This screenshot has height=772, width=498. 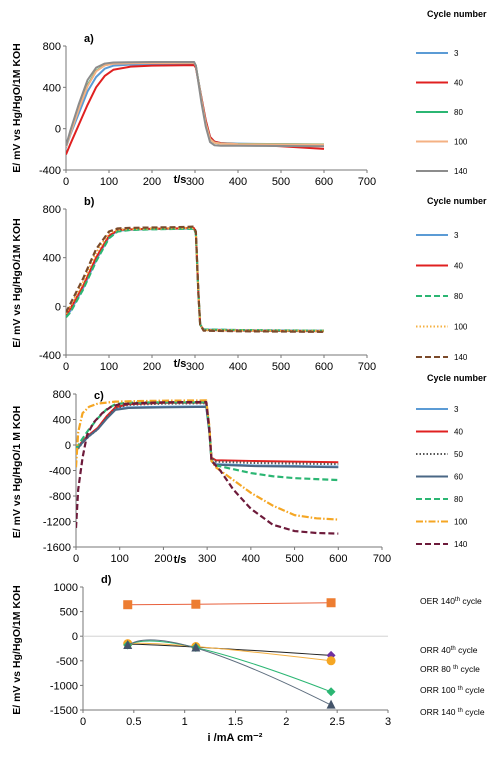 I want to click on x-tick-label: 0.5, so click(x=133, y=722).